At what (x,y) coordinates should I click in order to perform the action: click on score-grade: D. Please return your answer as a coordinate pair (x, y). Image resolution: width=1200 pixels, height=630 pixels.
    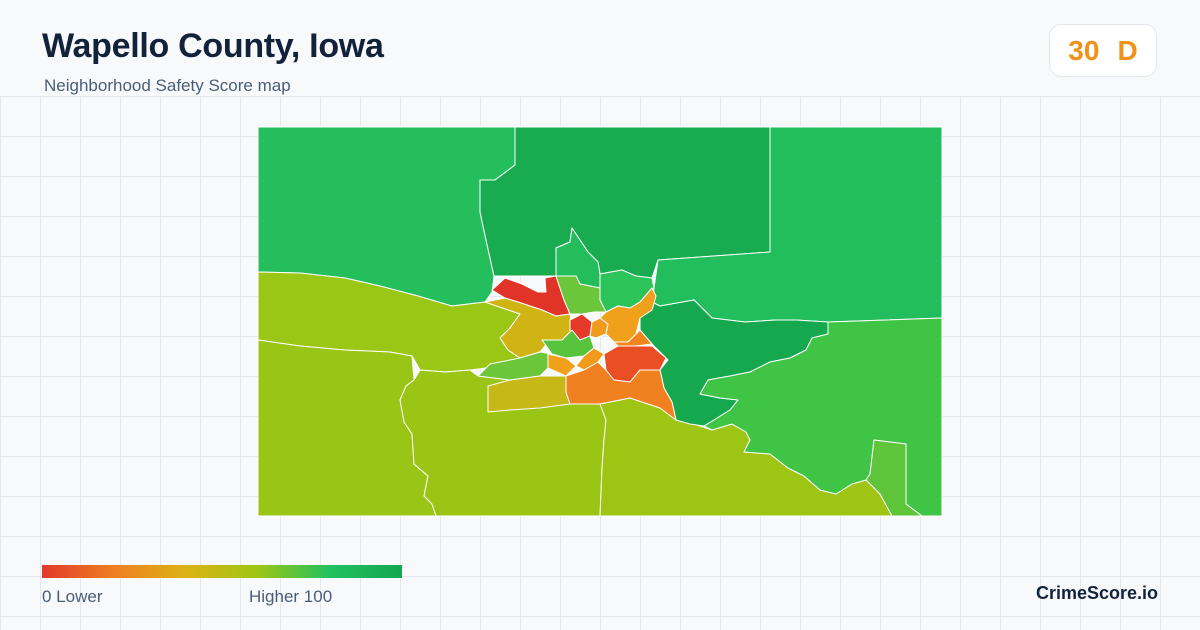
    Looking at the image, I should click on (1127, 50).